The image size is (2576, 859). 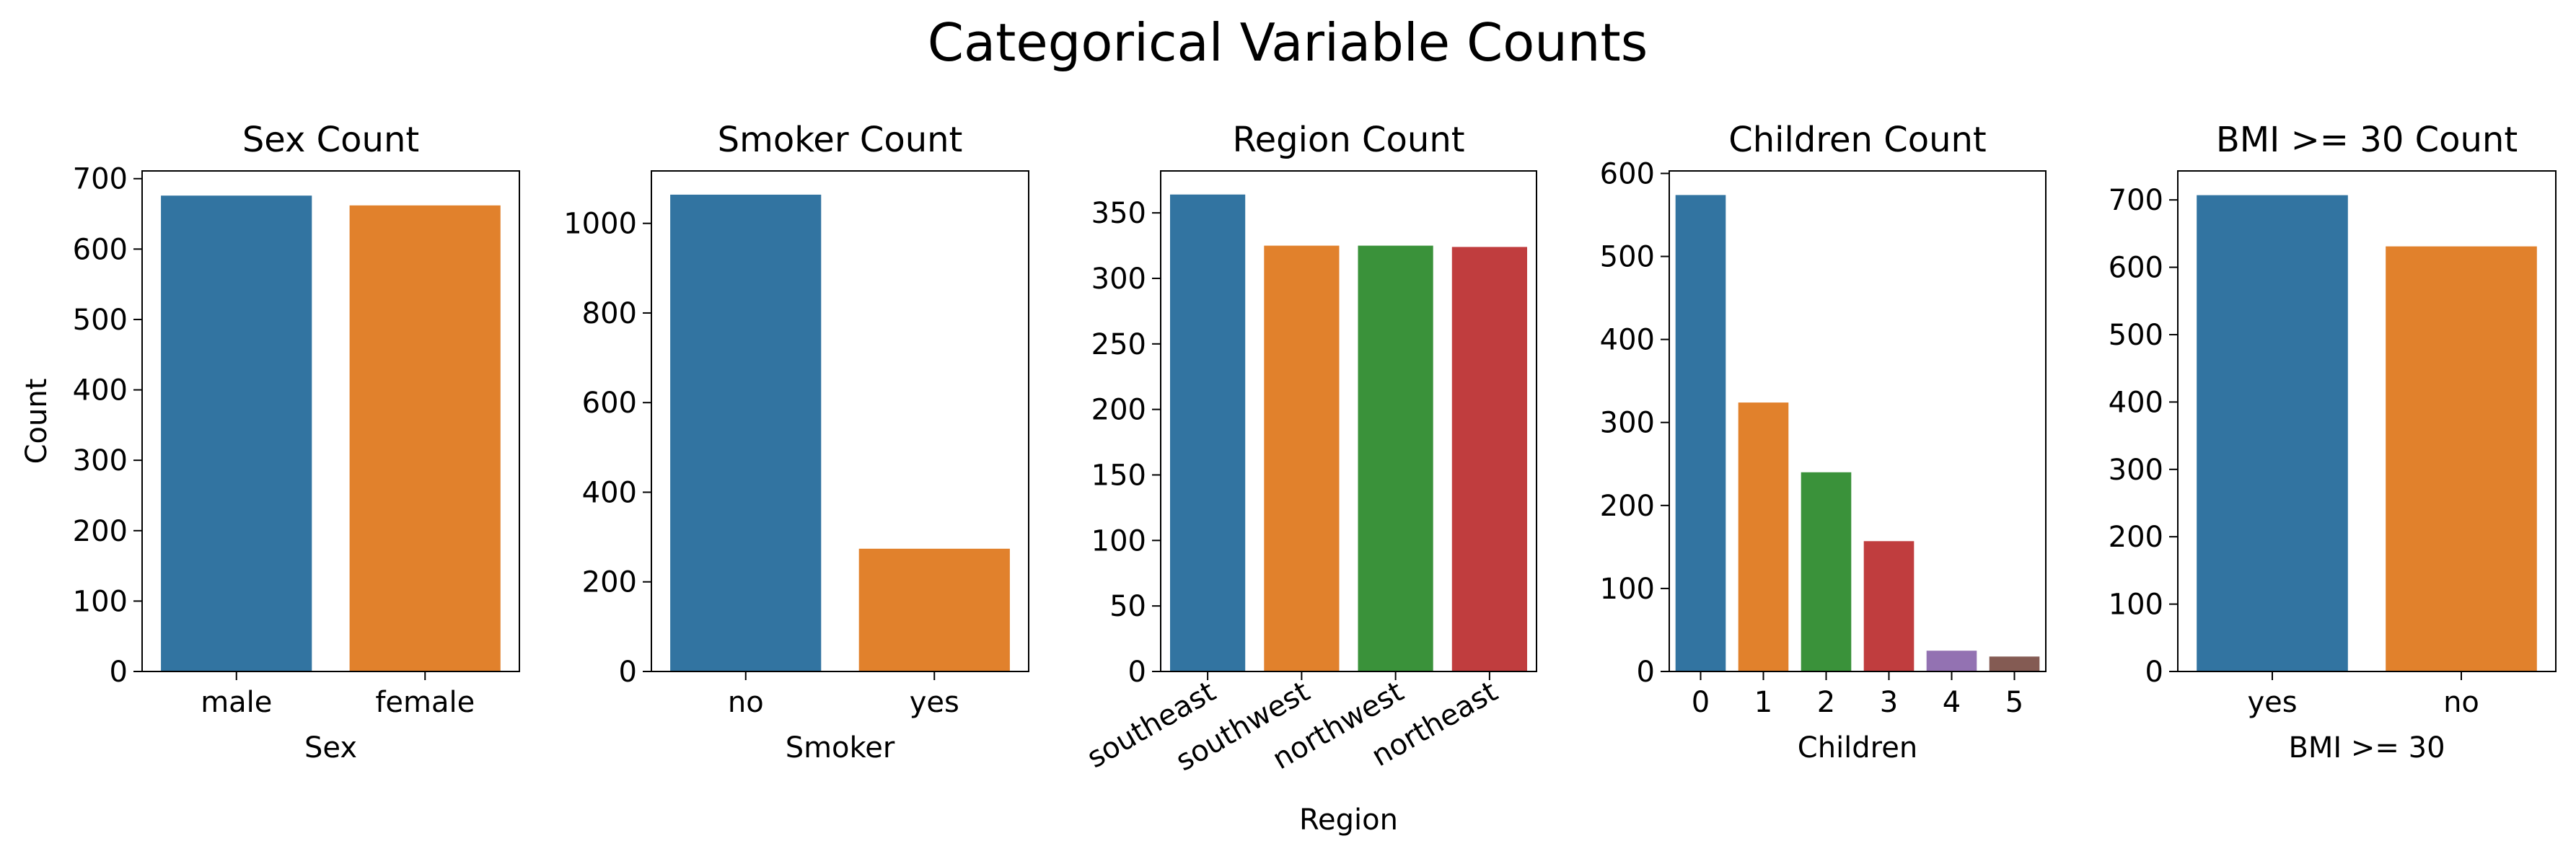 What do you see at coordinates (1701, 702) in the screenshot?
I see `x-tick-label: 0` at bounding box center [1701, 702].